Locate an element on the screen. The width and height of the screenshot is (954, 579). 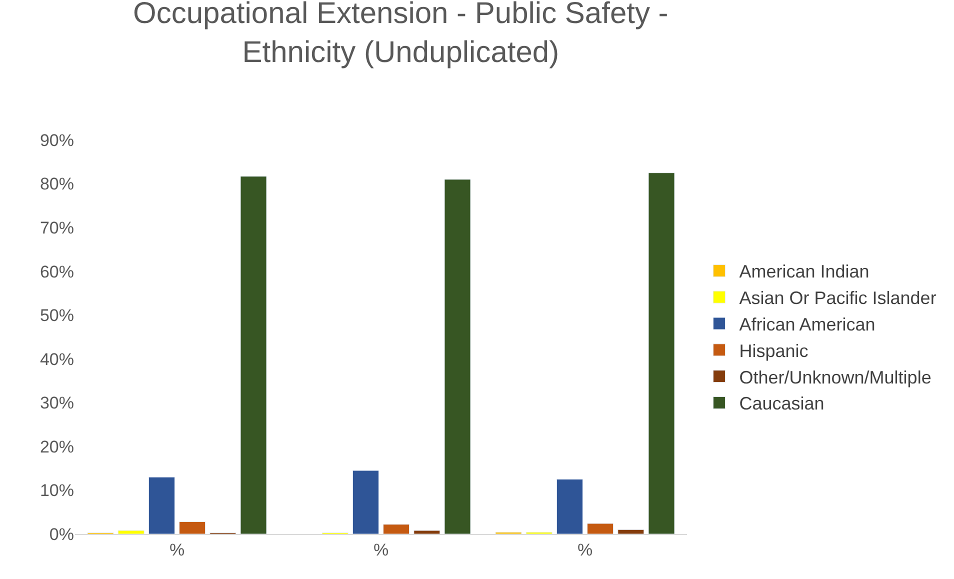
y-tick-label: 40% is located at coordinates (57, 359).